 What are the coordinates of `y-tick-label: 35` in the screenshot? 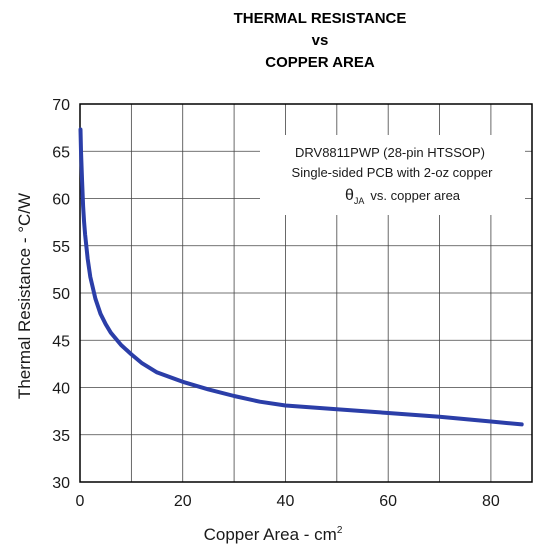 It's located at (61, 436).